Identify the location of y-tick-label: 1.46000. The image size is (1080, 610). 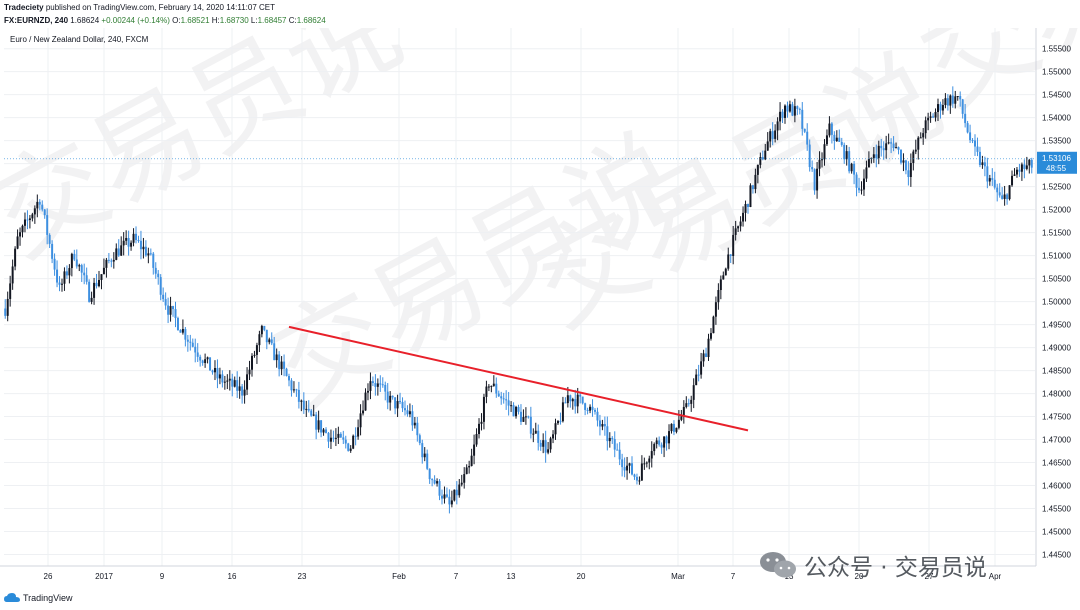
(1056, 486).